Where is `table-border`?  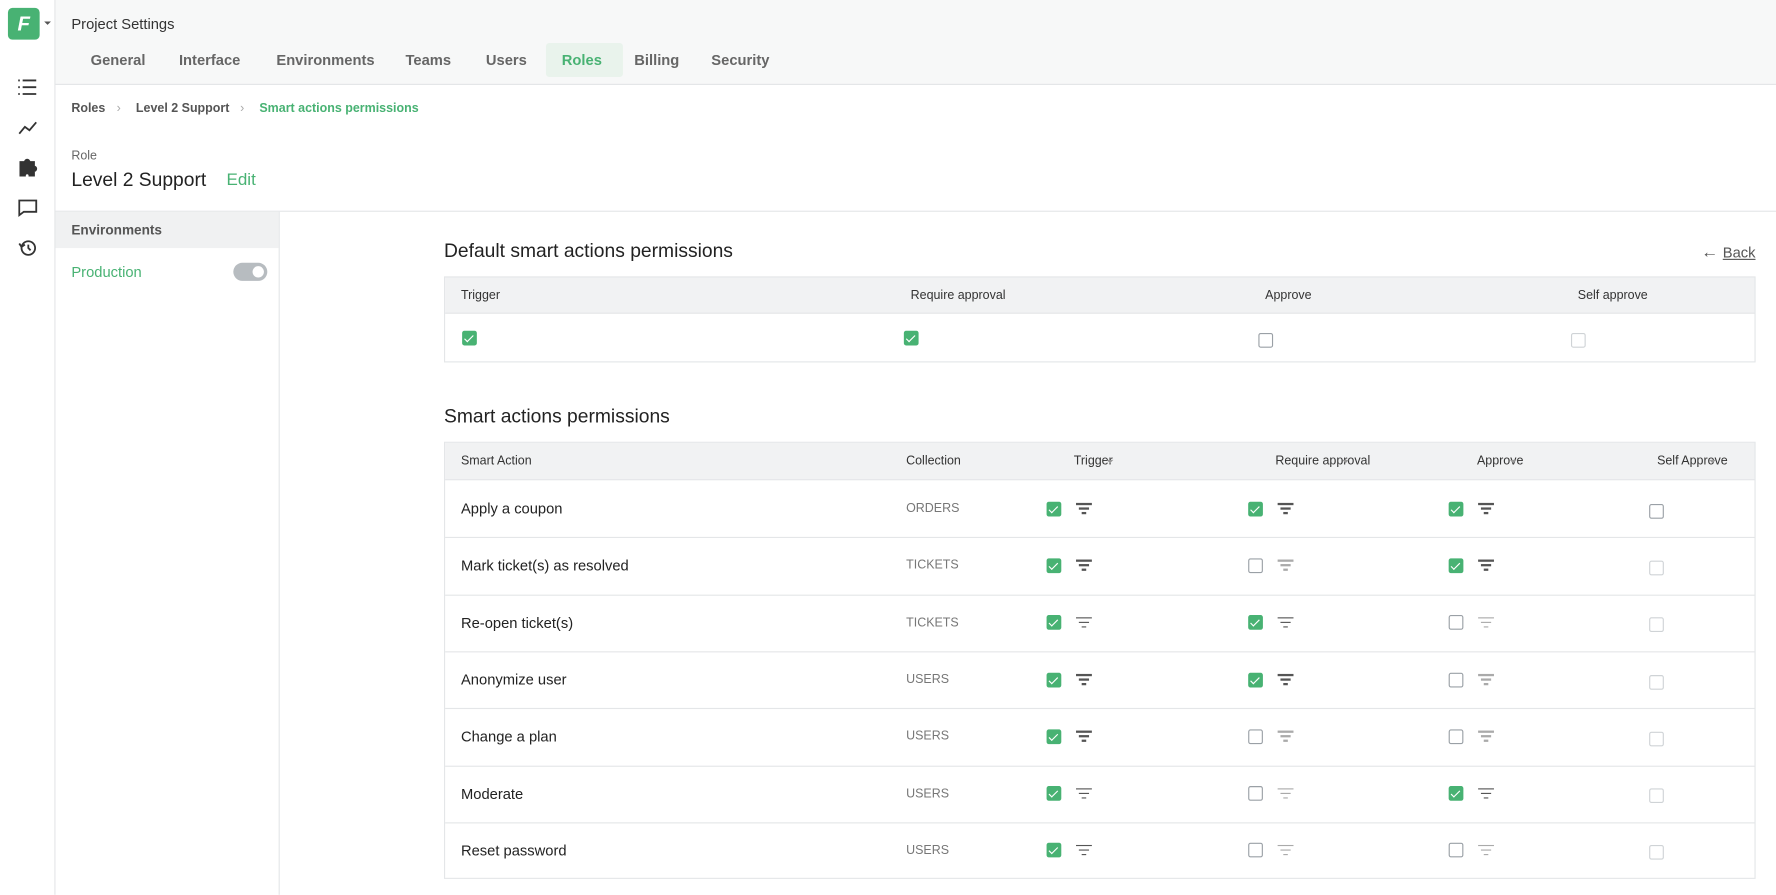
table-border is located at coordinates (1099, 319).